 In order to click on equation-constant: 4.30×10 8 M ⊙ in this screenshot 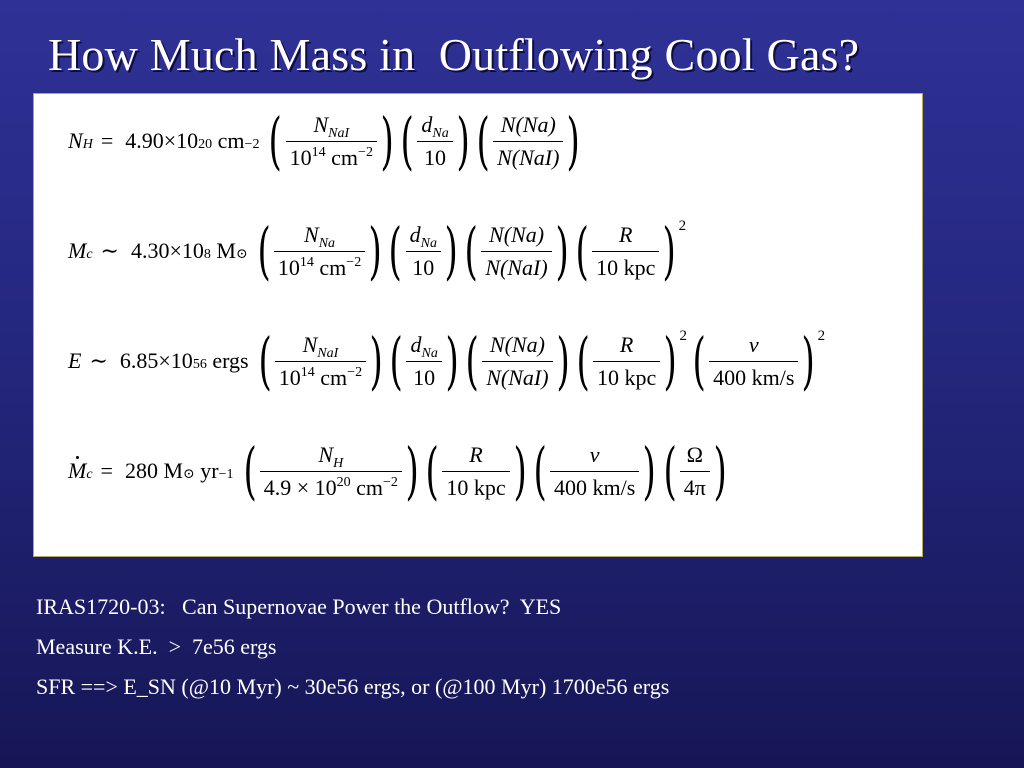, I will do `click(189, 250)`.